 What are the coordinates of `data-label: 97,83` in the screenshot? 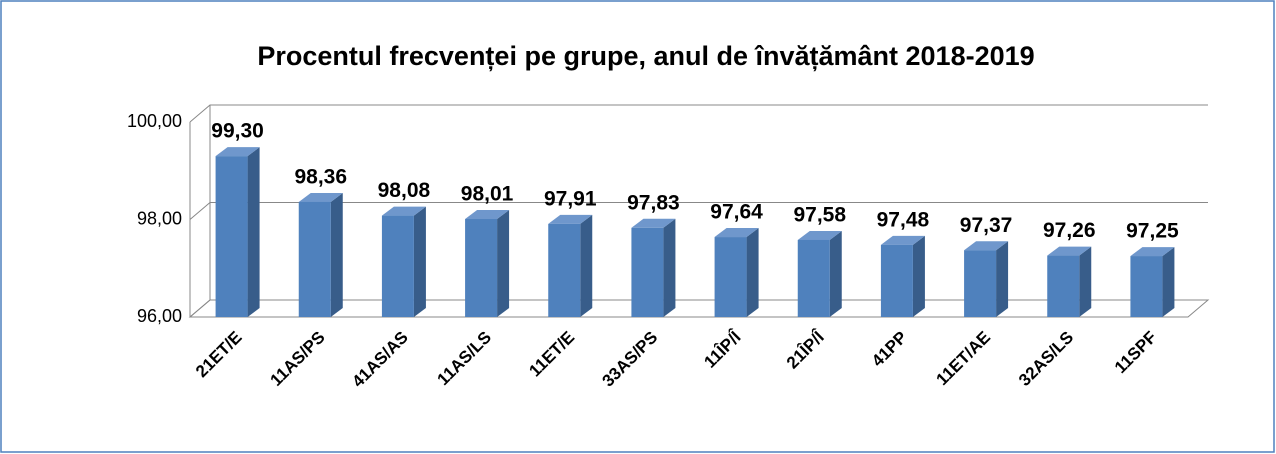 It's located at (653, 202).